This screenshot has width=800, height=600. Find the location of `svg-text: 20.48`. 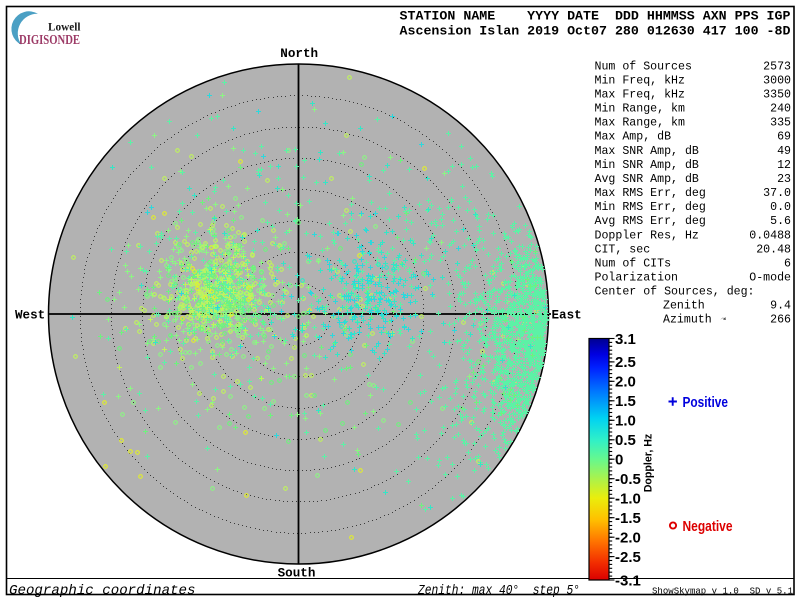

svg-text: 20.48 is located at coordinates (773, 249).